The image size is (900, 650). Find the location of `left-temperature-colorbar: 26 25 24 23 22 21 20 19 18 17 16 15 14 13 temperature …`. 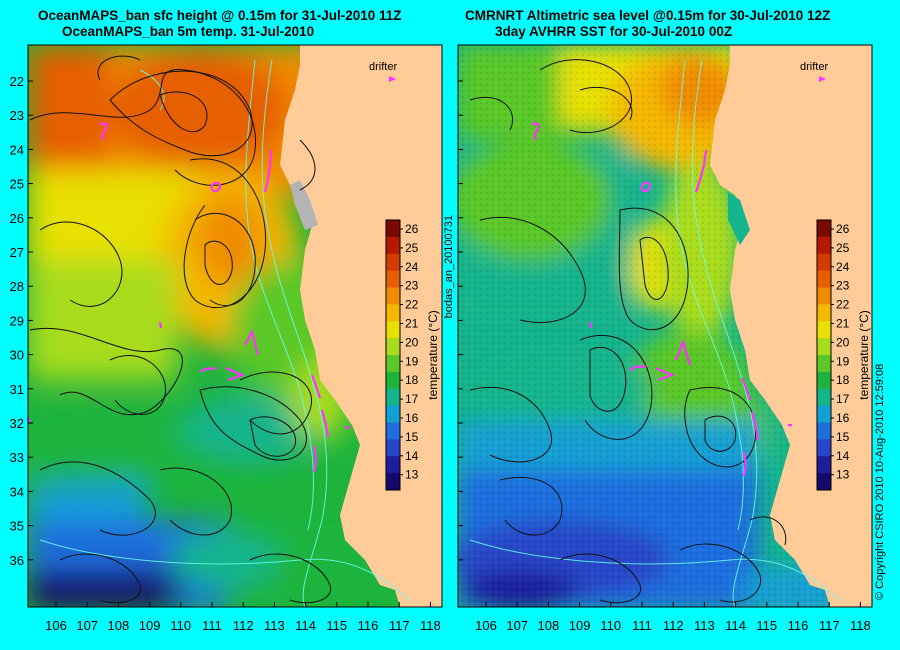

left-temperature-colorbar: 26 25 24 23 22 21 20 19 18 17 16 15 14 13 temperature … is located at coordinates (412, 355).